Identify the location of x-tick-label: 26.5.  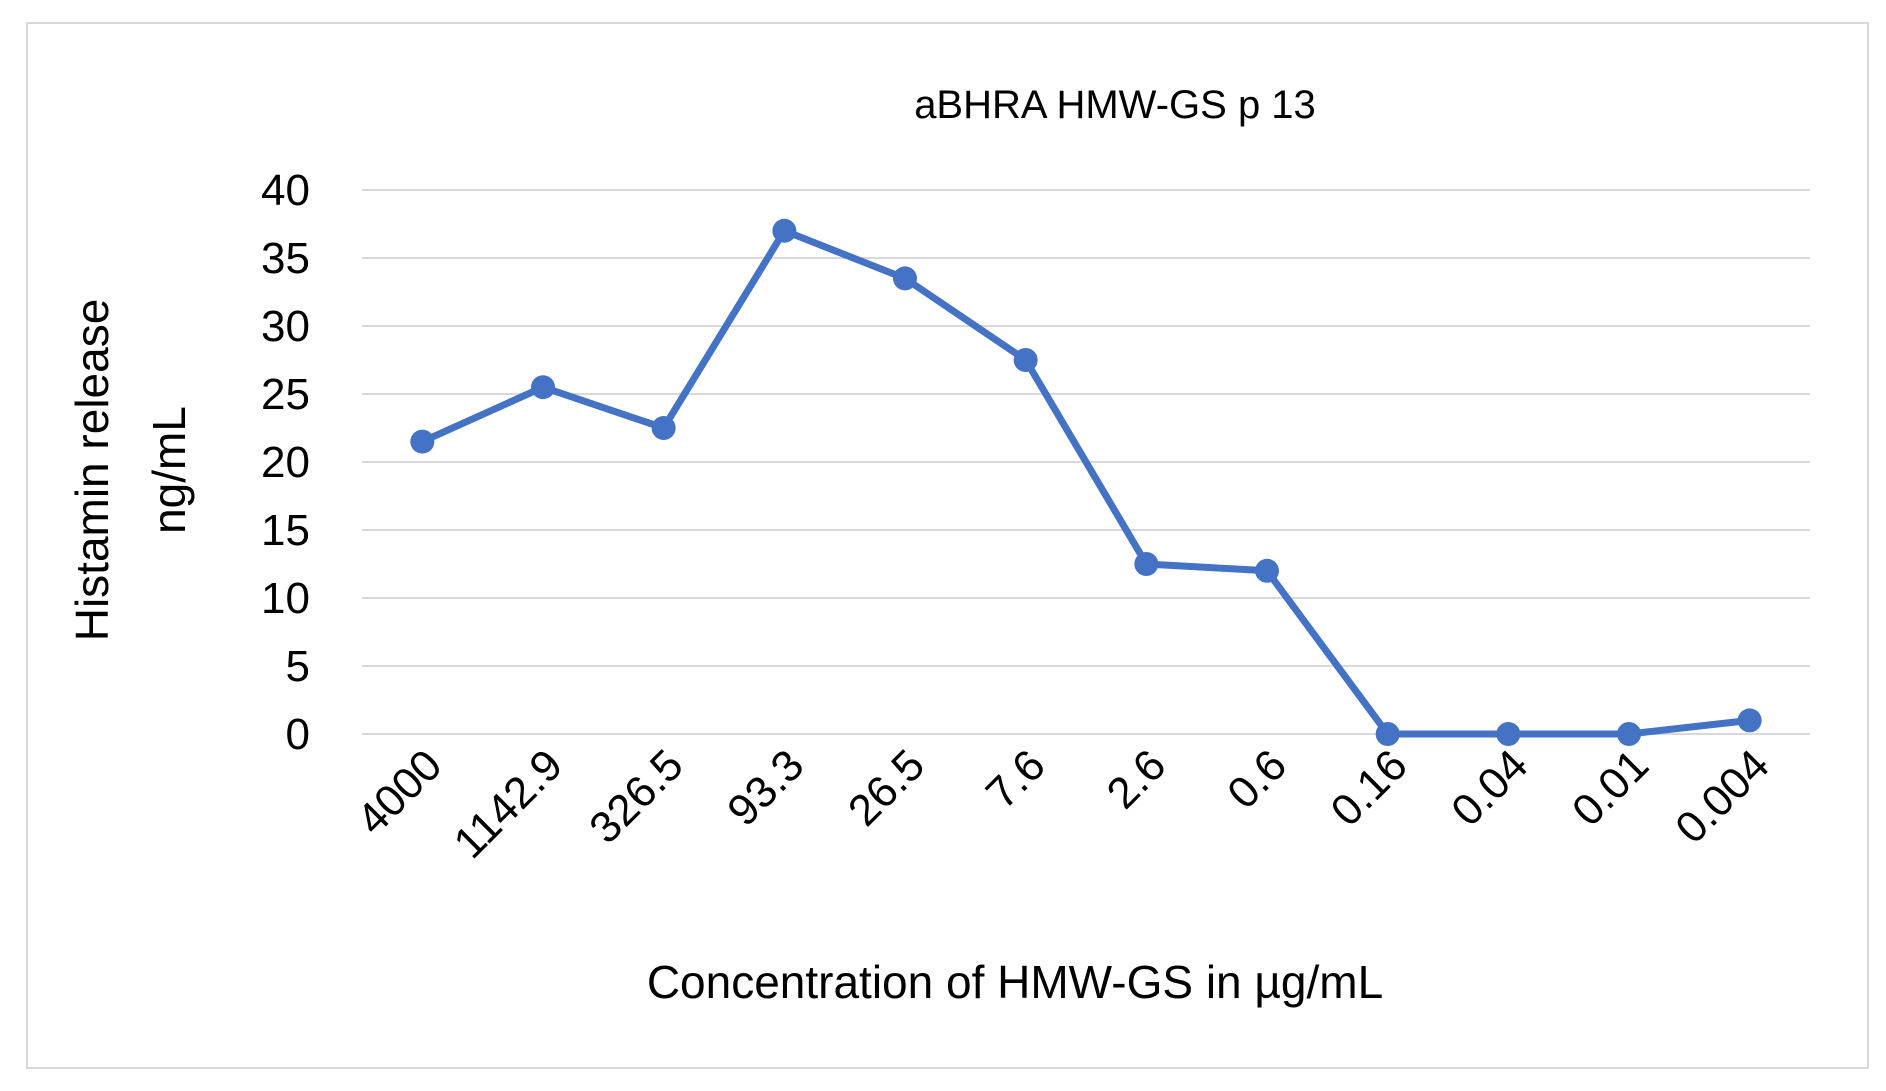
(886, 787).